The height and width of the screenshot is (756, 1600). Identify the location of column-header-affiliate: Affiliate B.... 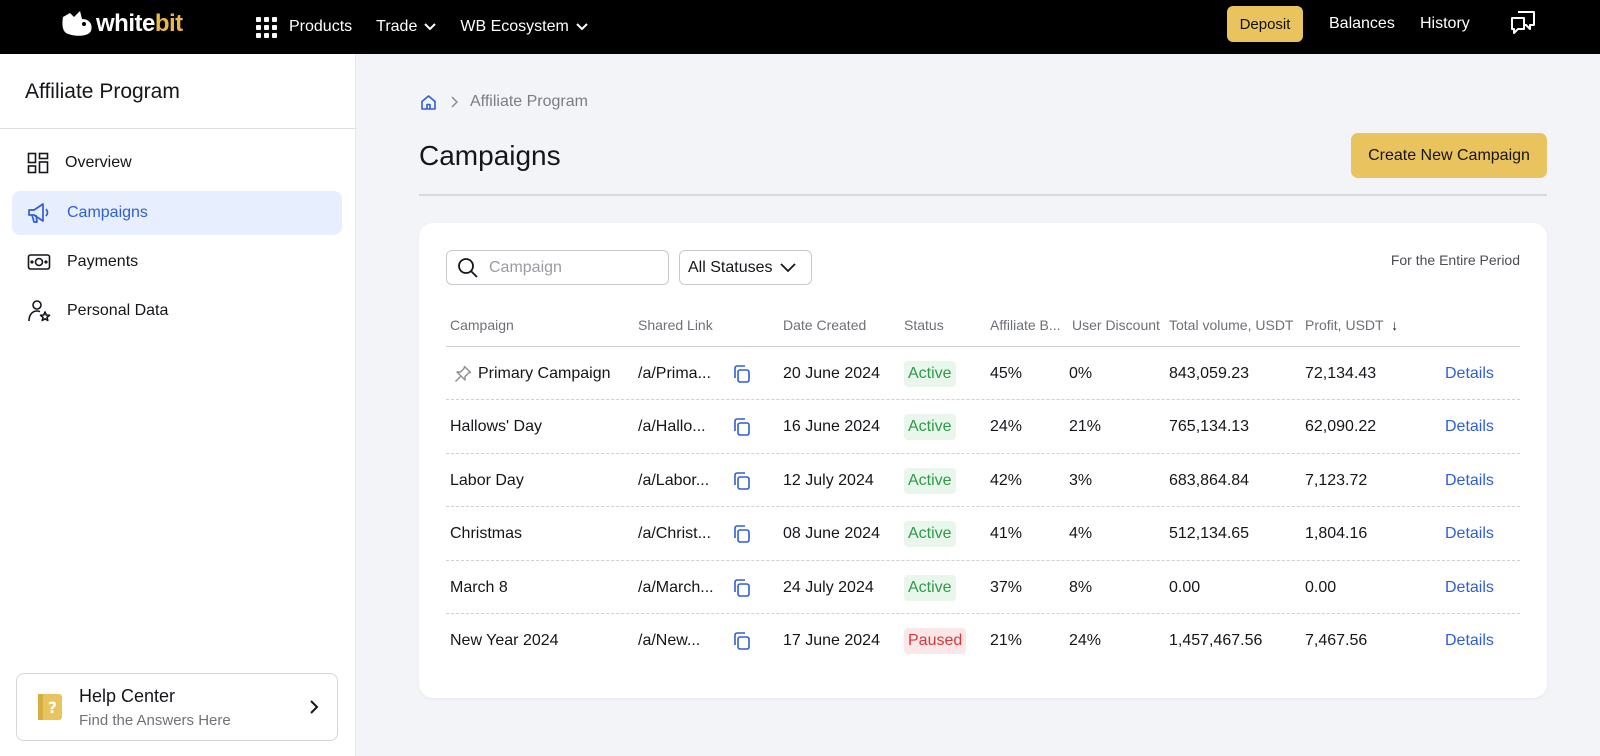
(1025, 325).